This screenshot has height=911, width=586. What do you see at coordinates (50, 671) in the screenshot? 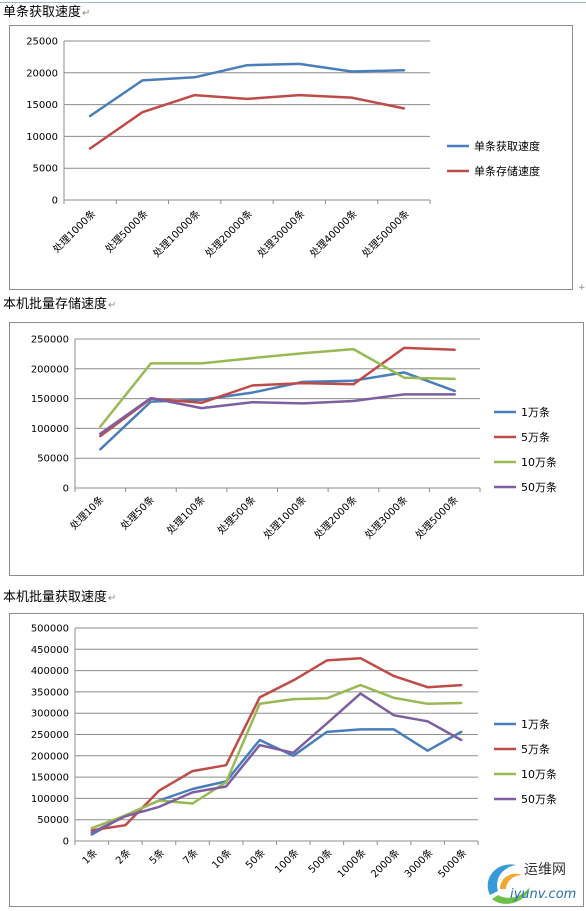
I see `y-tick-label: 400000` at bounding box center [50, 671].